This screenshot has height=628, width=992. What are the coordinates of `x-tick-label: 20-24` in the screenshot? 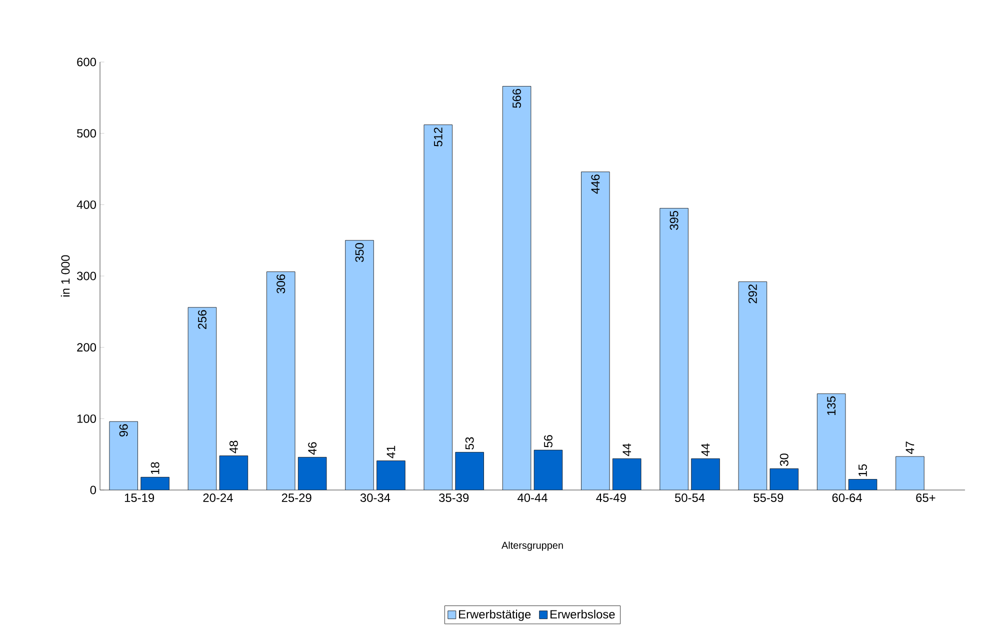 It's located at (218, 498).